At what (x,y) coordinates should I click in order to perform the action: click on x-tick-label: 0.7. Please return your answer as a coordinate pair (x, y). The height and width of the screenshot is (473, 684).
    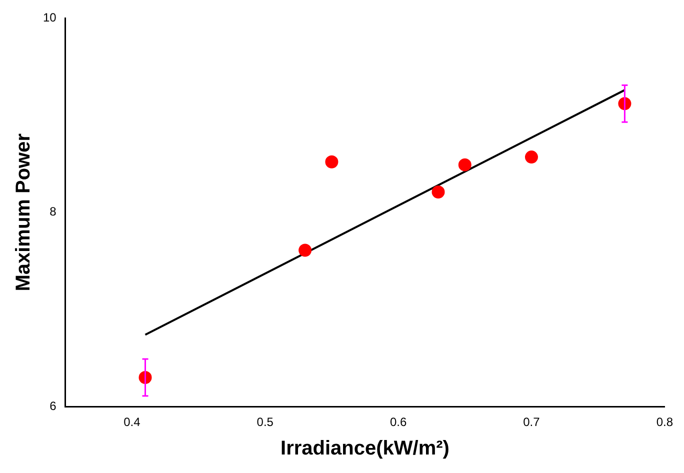
    Looking at the image, I should click on (531, 422).